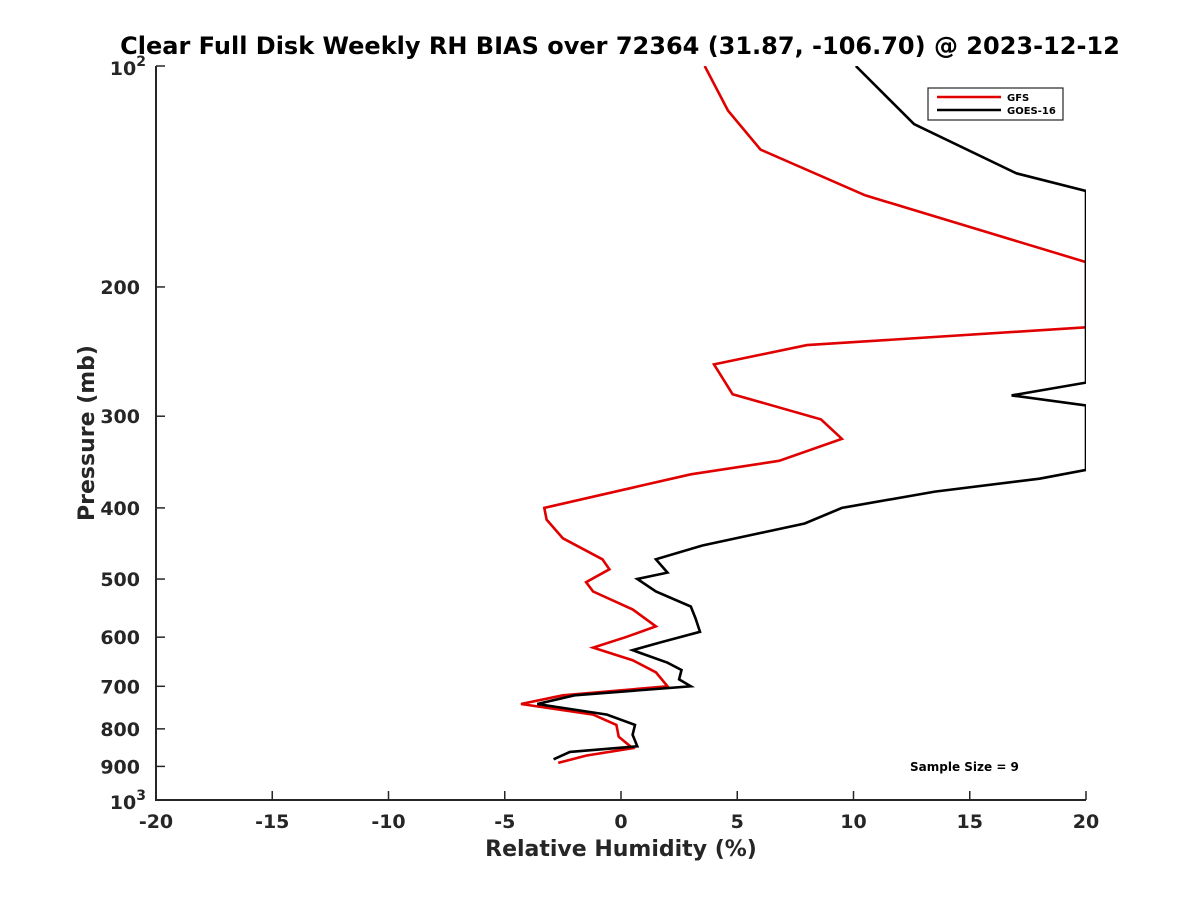 Image resolution: width=1200 pixels, height=900 pixels. Describe the element at coordinates (120, 288) in the screenshot. I see `y-tick-label: 200` at that location.